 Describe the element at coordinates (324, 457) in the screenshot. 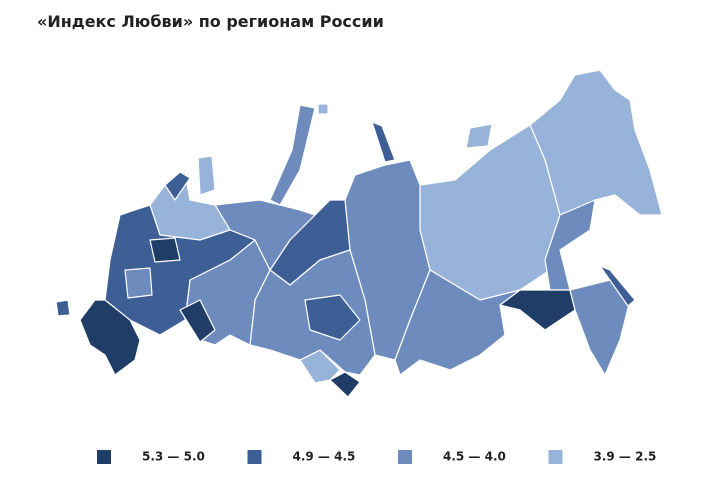

I see `legend-label: 4.9 — 4.5` at that location.